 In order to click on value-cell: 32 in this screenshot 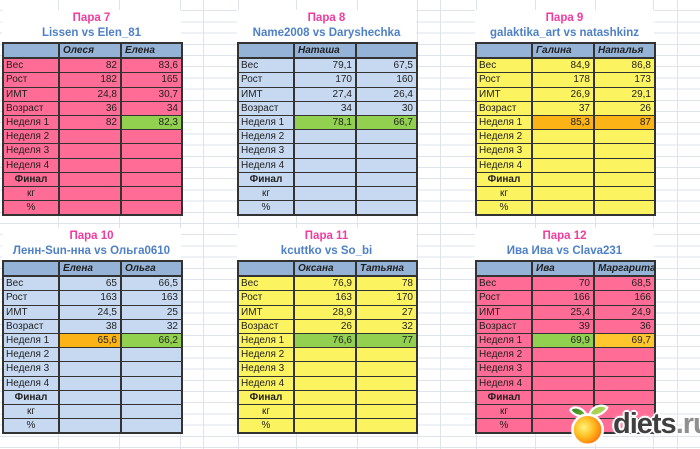, I will do `click(151, 326)`.